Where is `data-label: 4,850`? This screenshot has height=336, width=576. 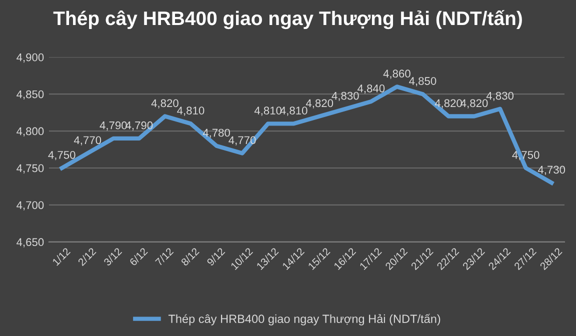 data-label: 4,850 is located at coordinates (422, 81).